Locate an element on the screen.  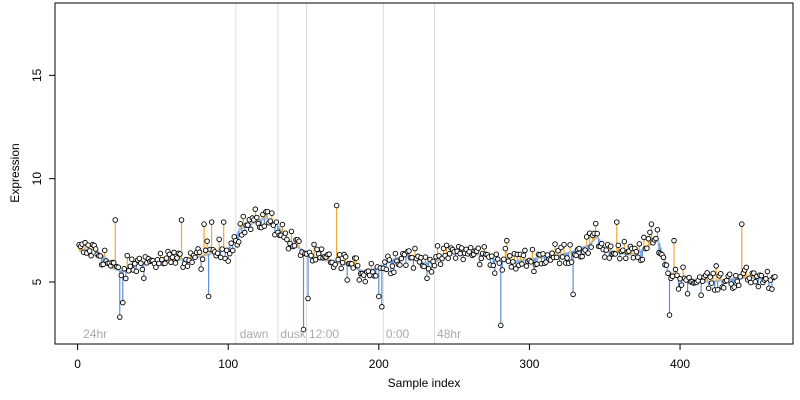
time-annotation: dusk is located at coordinates (293, 334).